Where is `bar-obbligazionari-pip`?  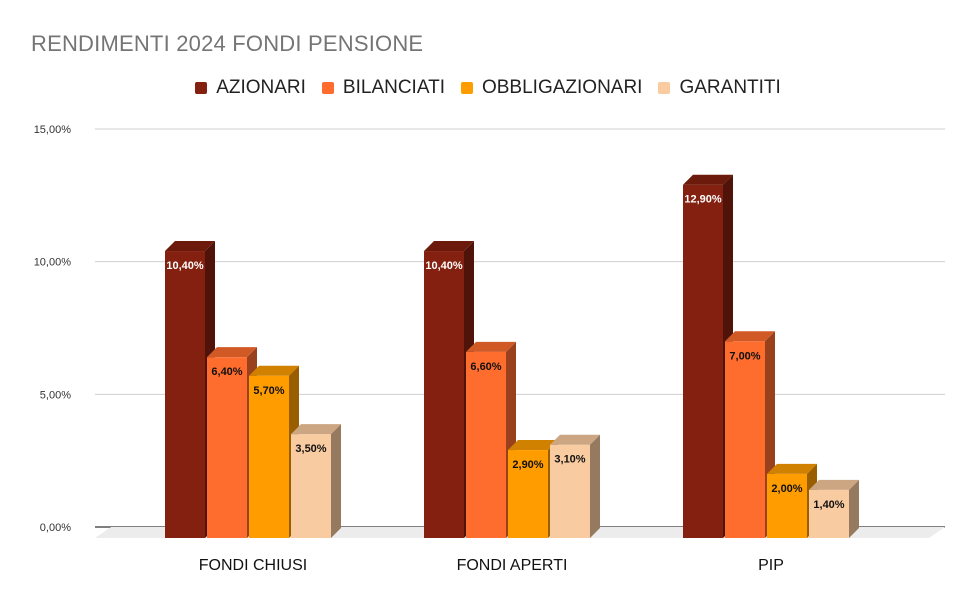 bar-obbligazionari-pip is located at coordinates (792, 500).